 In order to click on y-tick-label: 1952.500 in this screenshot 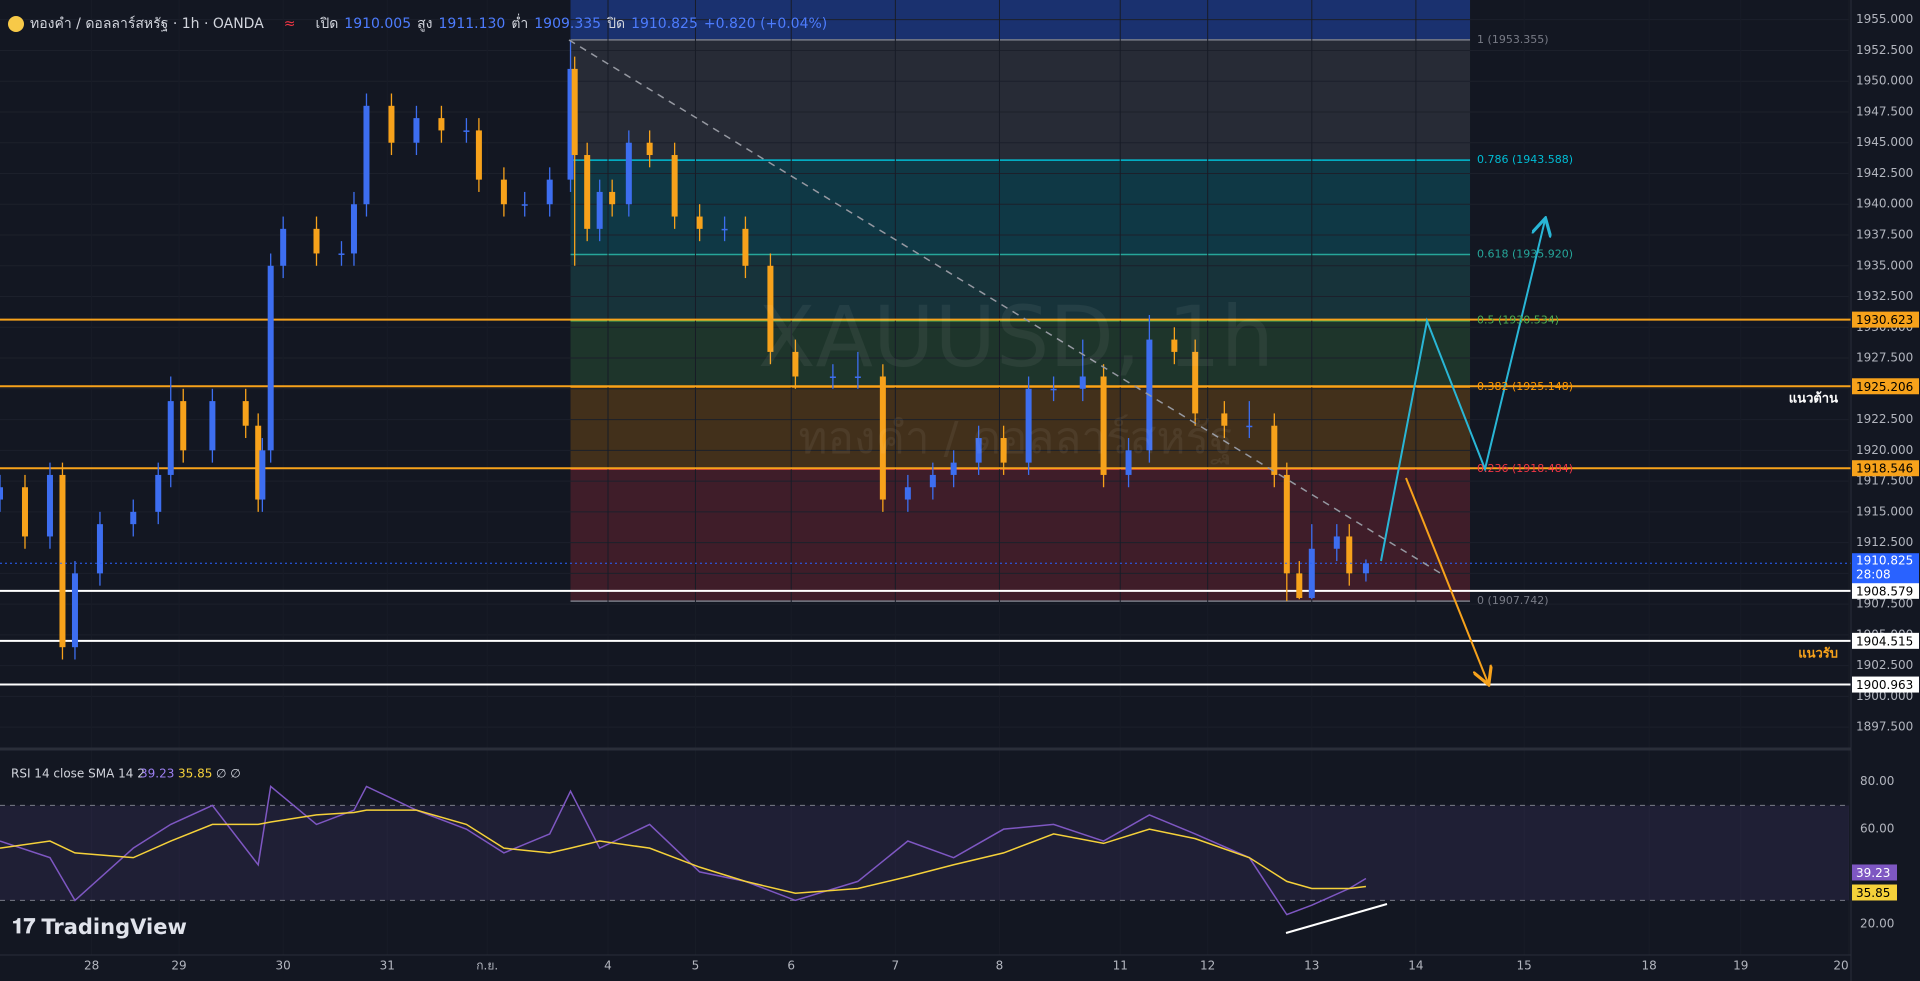, I will do `click(1884, 50)`.